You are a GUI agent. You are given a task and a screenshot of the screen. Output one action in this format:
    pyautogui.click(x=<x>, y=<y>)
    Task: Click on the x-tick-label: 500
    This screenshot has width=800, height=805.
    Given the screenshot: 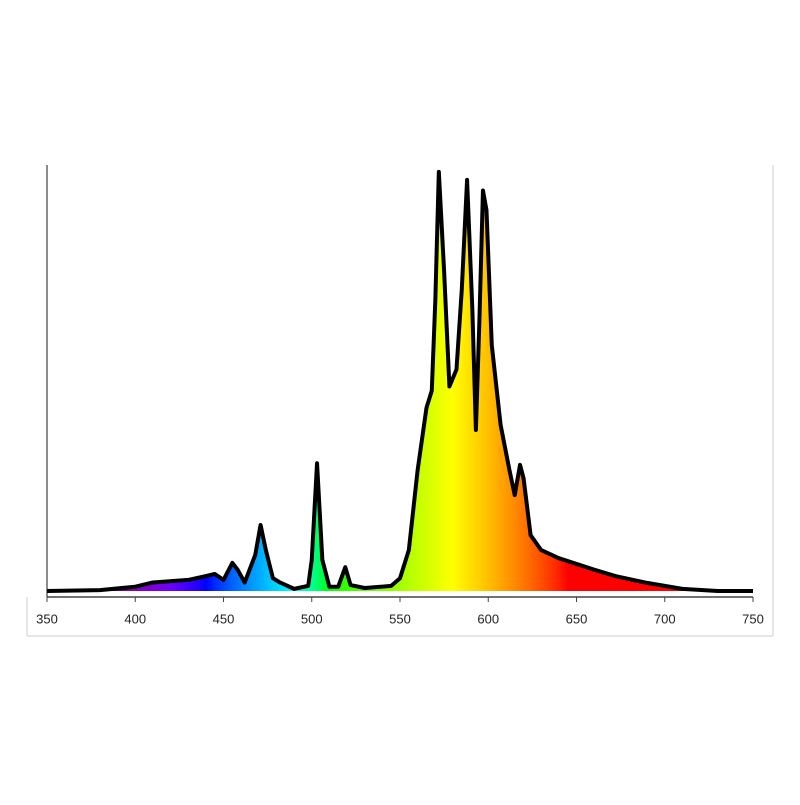 What is the action you would take?
    pyautogui.click(x=312, y=618)
    